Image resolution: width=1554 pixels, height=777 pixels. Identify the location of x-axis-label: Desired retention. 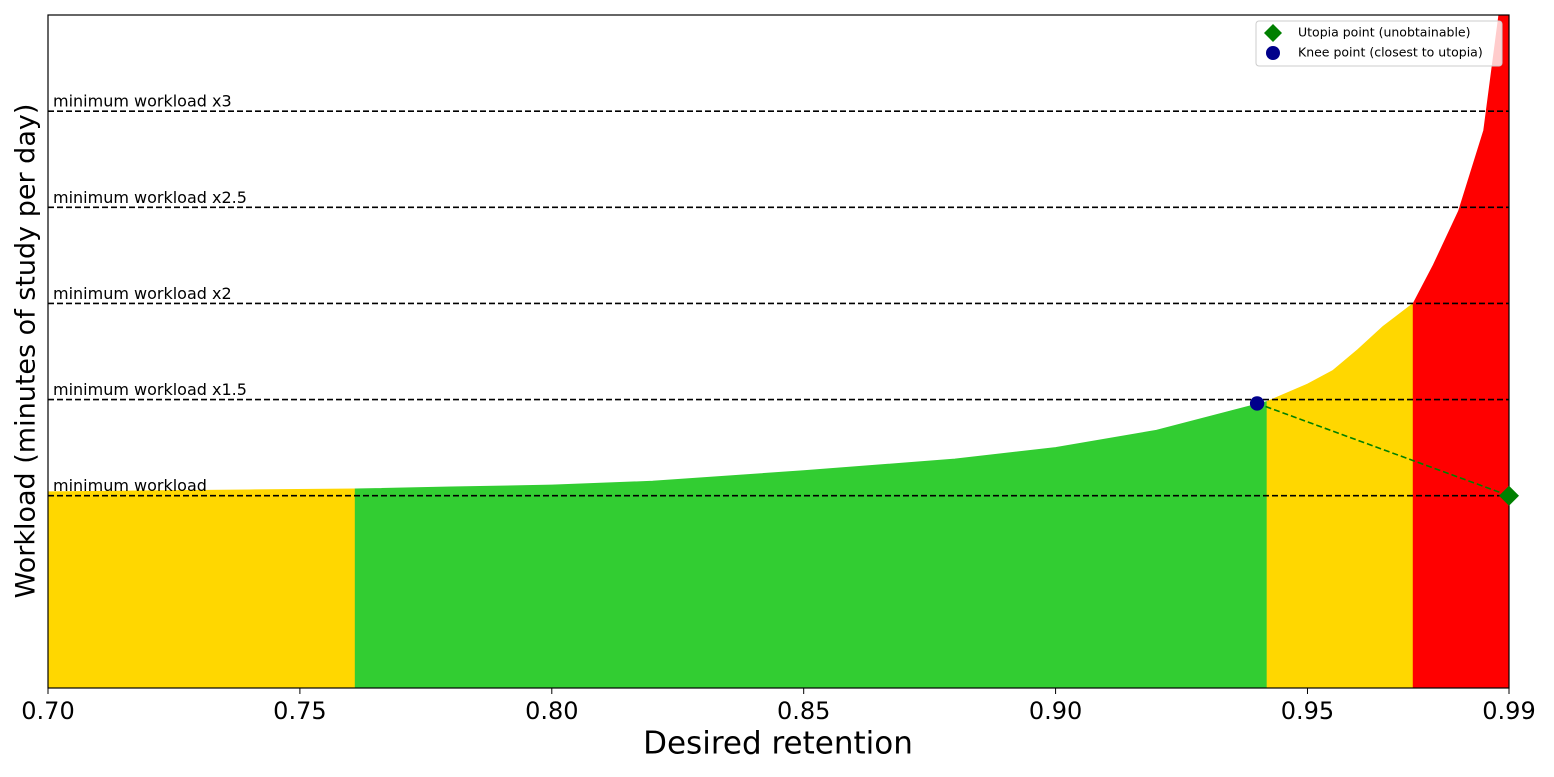
(778, 744).